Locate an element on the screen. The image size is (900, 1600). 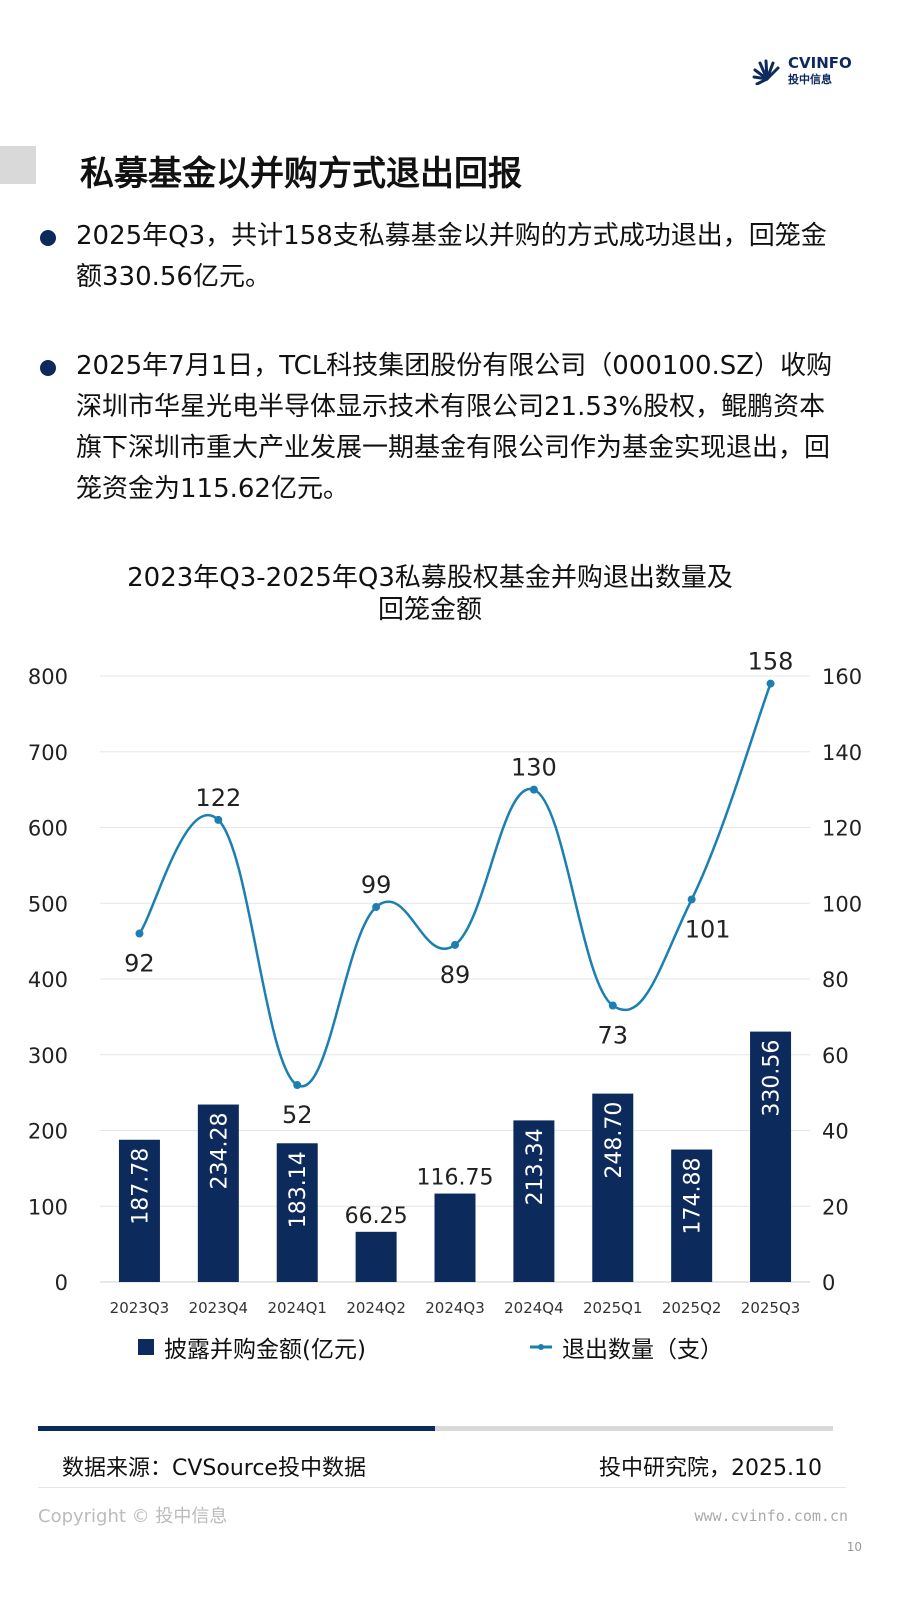
left-axis-tick-label: 500 is located at coordinates (48, 904).